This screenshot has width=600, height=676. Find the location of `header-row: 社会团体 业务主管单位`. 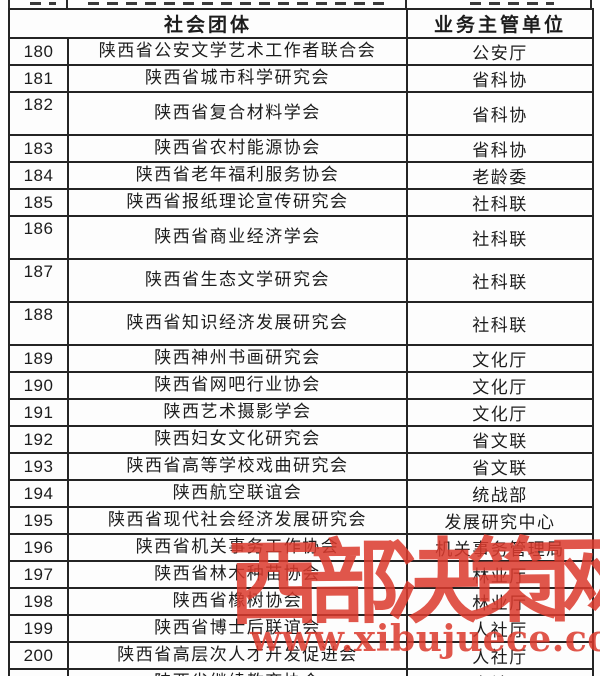

header-row: 社会团体 业务主管单位 is located at coordinates (301, 23).